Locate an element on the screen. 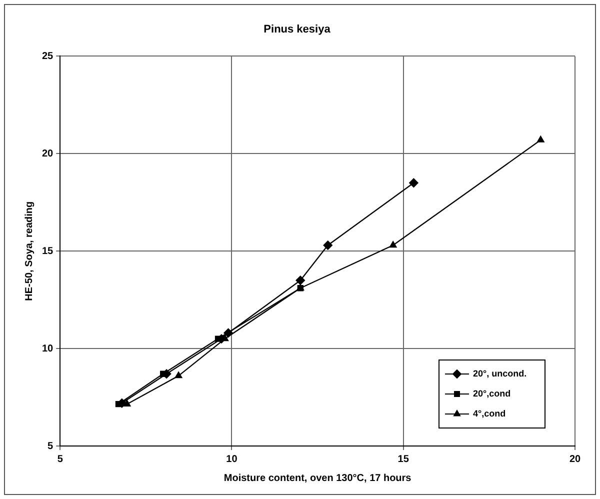 Image resolution: width=600 pixels, height=499 pixels. x-tick-label: 15 is located at coordinates (404, 459).